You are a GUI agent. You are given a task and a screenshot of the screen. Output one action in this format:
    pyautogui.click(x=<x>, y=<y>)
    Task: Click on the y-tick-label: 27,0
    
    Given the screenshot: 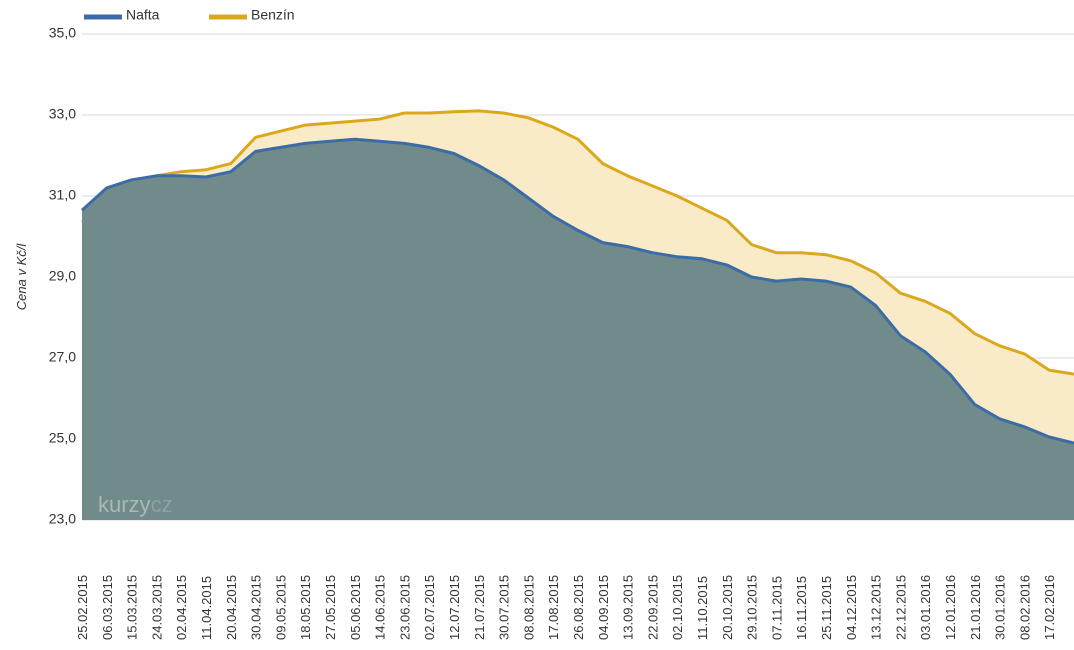 What is the action you would take?
    pyautogui.click(x=62, y=357)
    